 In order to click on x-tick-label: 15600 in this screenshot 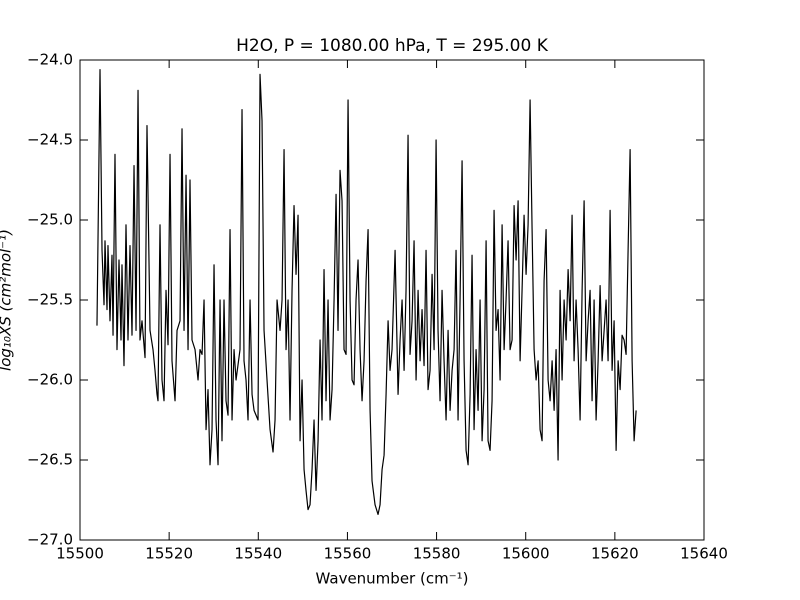, I will do `click(526, 554)`.